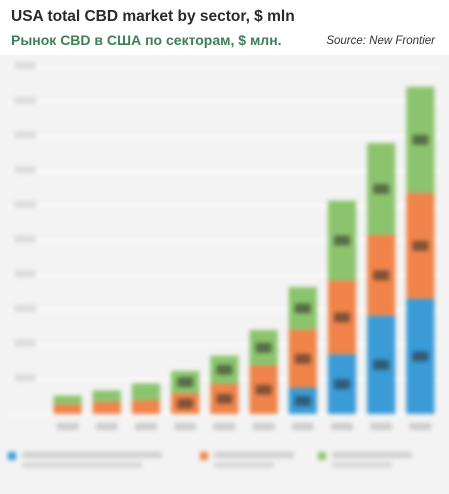 Image resolution: width=449 pixels, height=494 pixels. Describe the element at coordinates (380, 41) in the screenshot. I see `source-note: Source: New Frontier` at that location.